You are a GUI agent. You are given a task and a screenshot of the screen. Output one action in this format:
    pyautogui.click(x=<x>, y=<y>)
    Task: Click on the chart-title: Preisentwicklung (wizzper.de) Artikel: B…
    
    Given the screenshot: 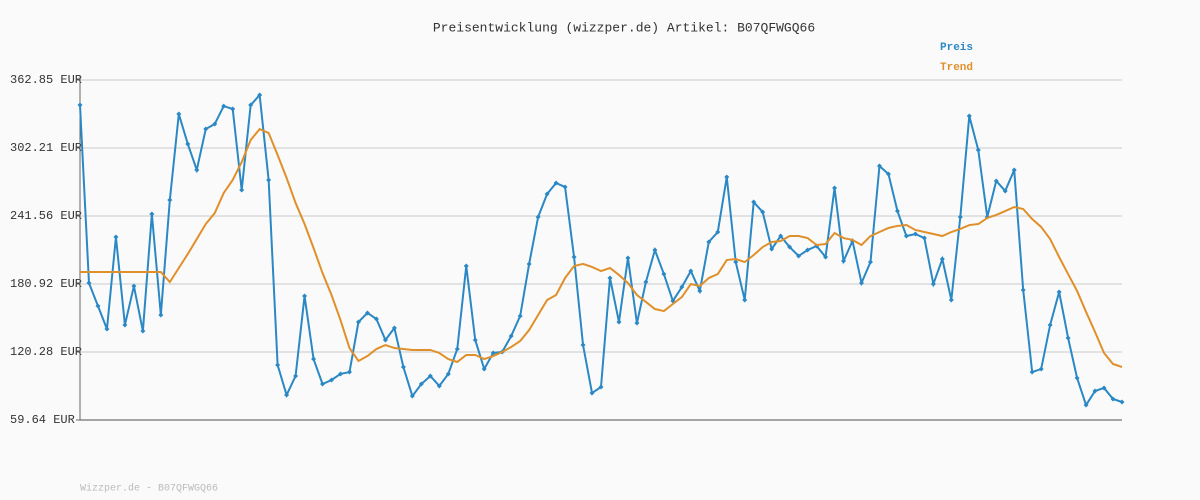 What is the action you would take?
    pyautogui.click(x=624, y=27)
    